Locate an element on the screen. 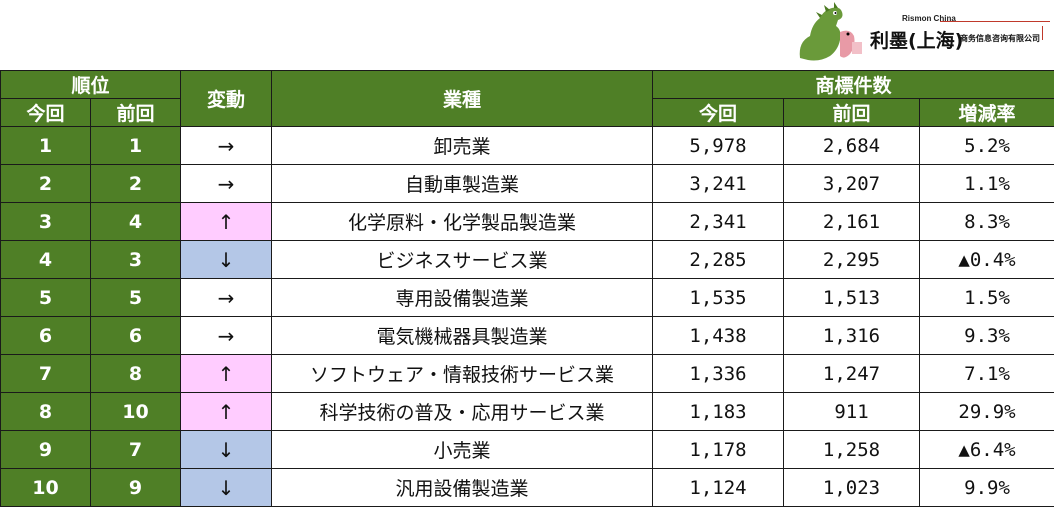 The image size is (1054, 510). table-row: 6 6 → 電気機械器具製造業 1,438 1,316 9.3% is located at coordinates (527, 335).